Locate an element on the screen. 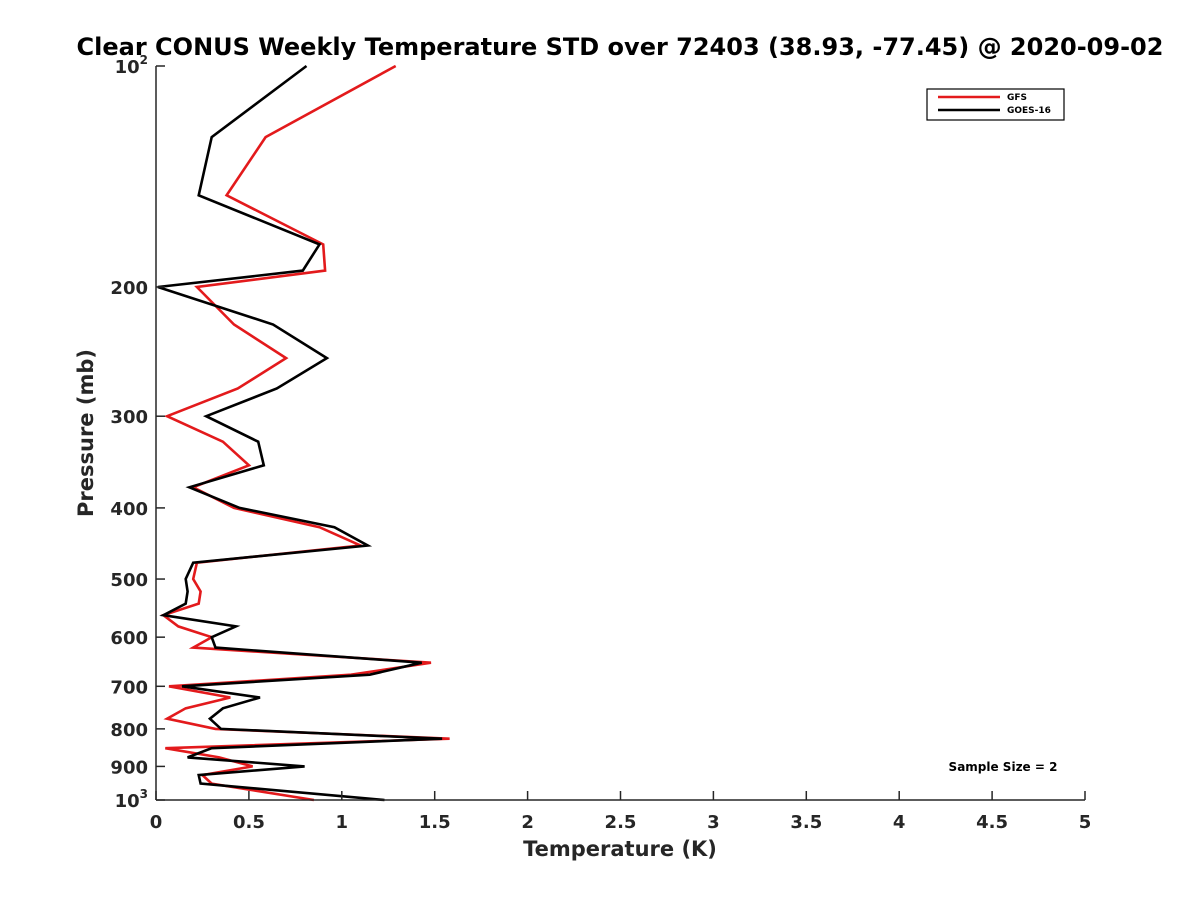 This screenshot has height=900, width=1200. y-tick-label: 10³ is located at coordinates (131, 799).